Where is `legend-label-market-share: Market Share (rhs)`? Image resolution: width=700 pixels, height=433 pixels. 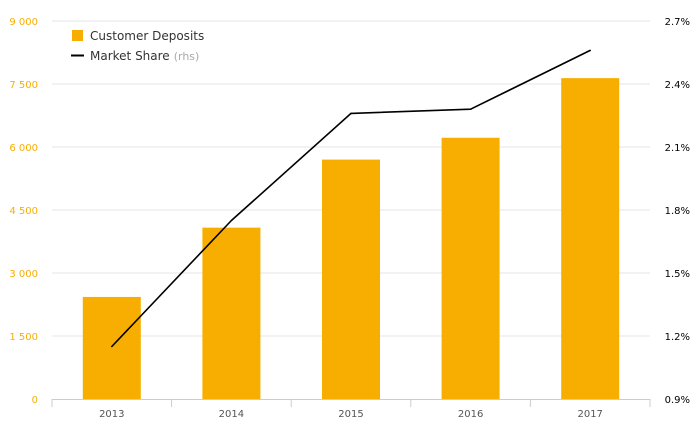 legend-label-market-share: Market Share (rhs) is located at coordinates (144, 56).